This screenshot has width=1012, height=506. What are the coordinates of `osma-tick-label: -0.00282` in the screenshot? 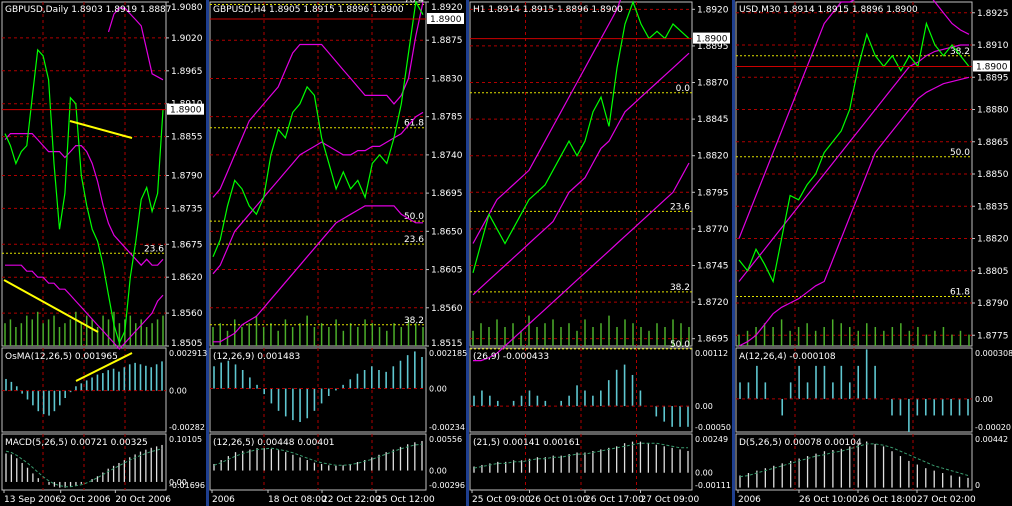 It's located at (187, 427).